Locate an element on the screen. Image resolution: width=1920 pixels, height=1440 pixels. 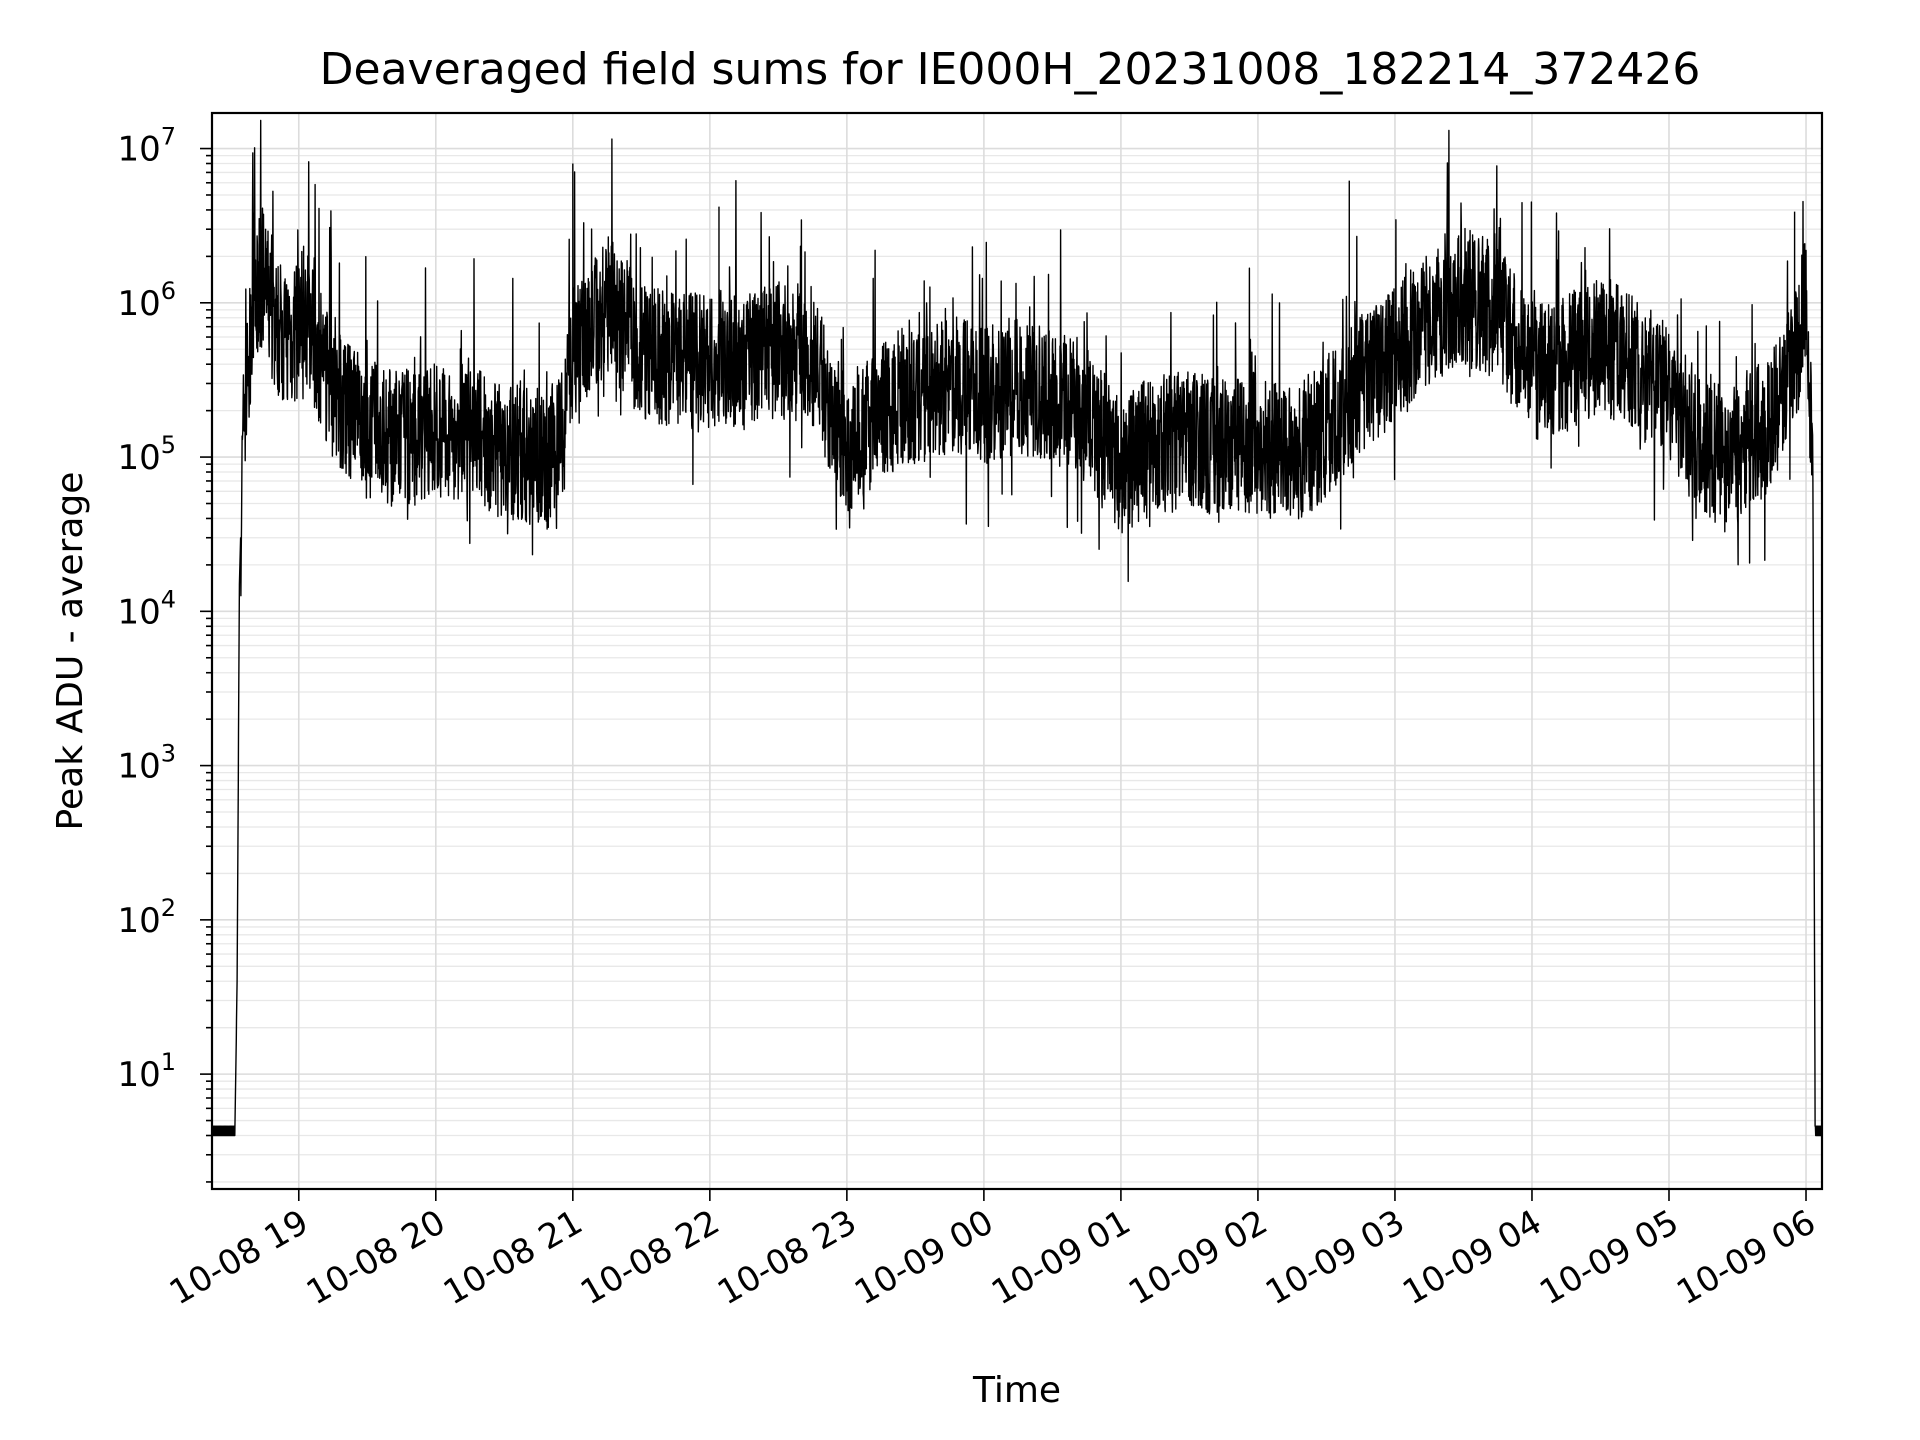
x-axis-label: Time is located at coordinates (1016, 1390).